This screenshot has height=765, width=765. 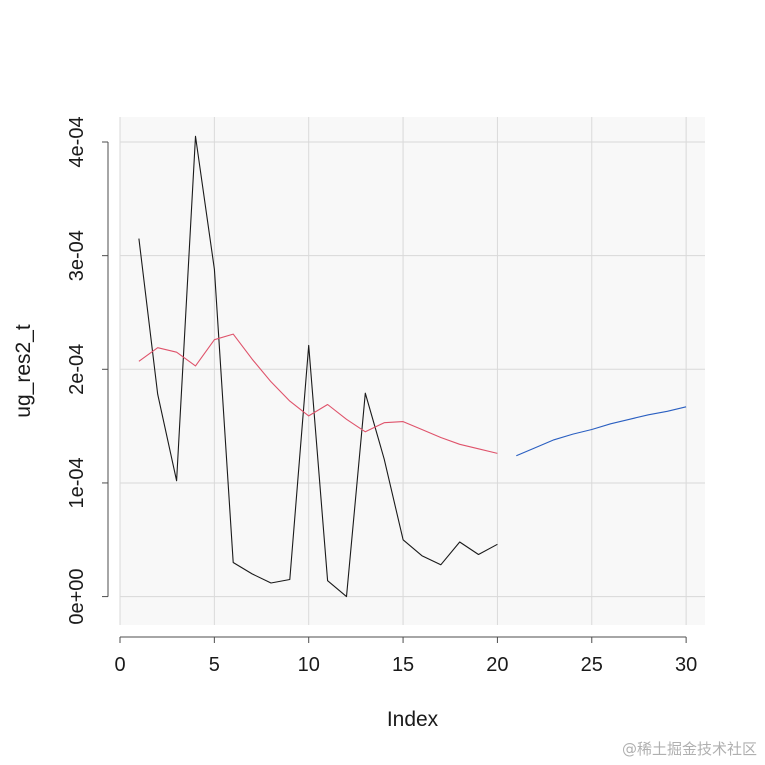 What do you see at coordinates (119, 665) in the screenshot?
I see `x-tick-label: 0` at bounding box center [119, 665].